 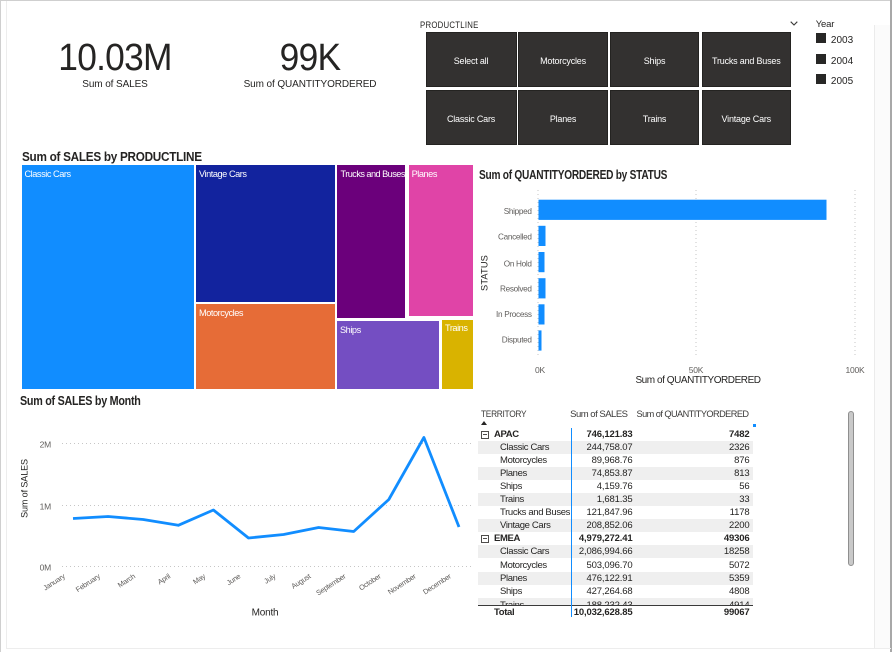 What do you see at coordinates (46, 568) in the screenshot?
I see `svg-text: 0M` at bounding box center [46, 568].